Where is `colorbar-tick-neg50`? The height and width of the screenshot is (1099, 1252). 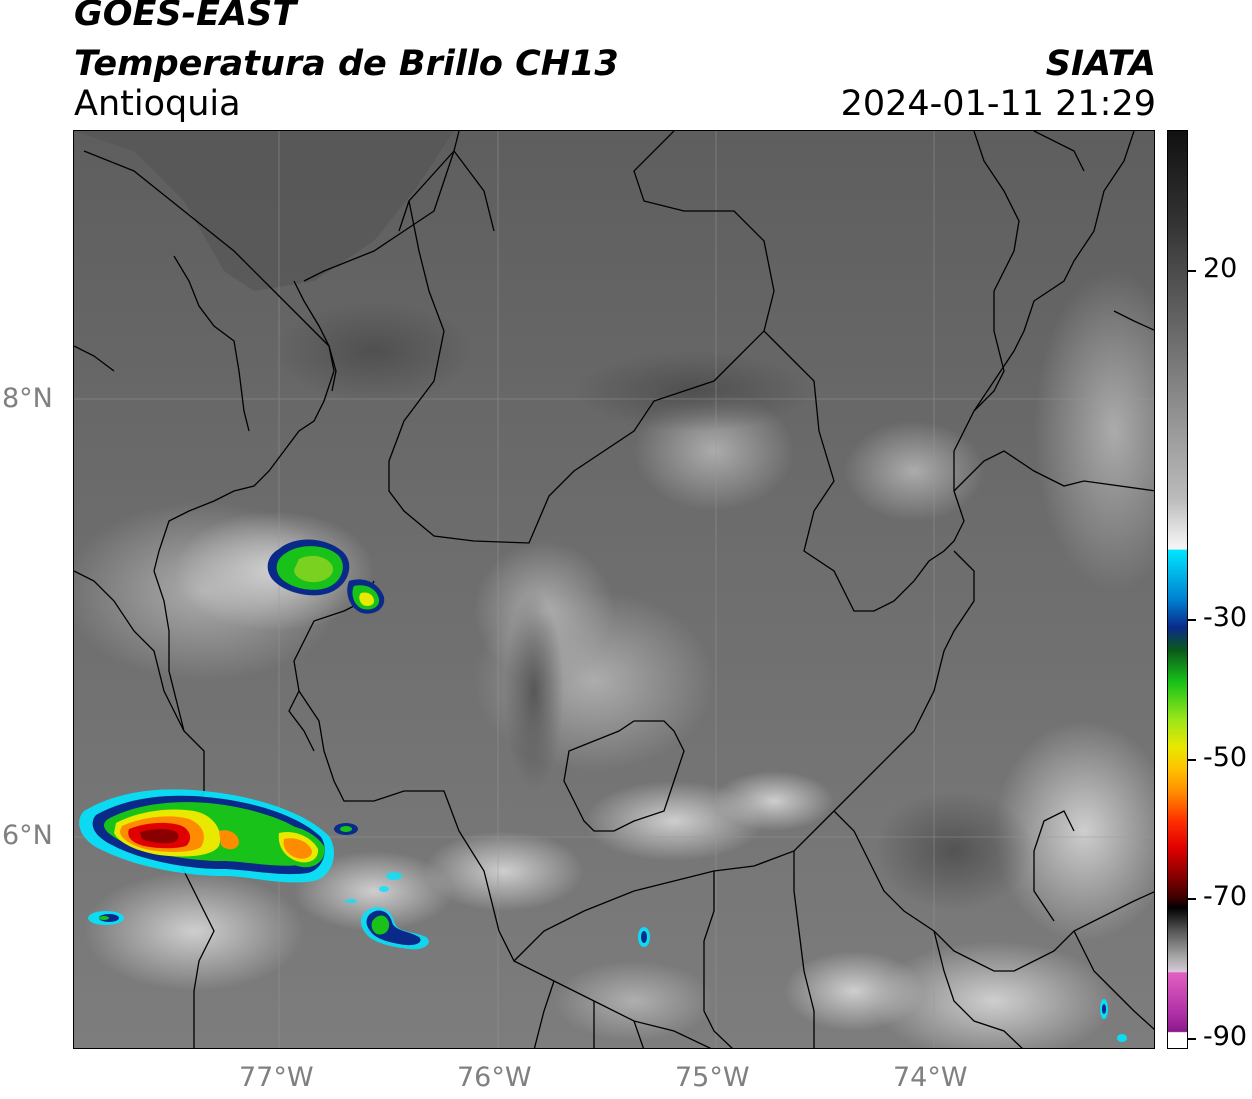 colorbar-tick-neg50 is located at coordinates (1192, 760).